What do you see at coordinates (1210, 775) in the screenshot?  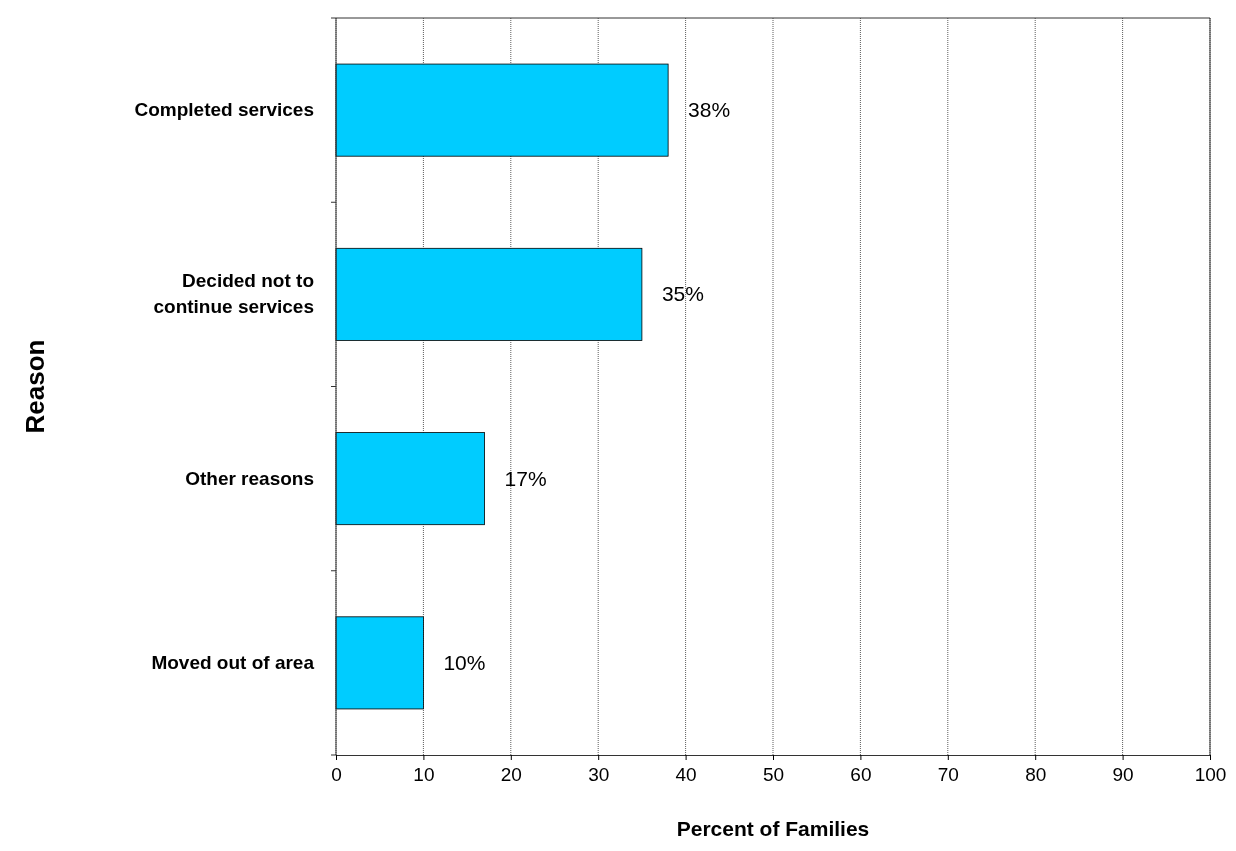 I see `x-tick-label: 100` at bounding box center [1210, 775].